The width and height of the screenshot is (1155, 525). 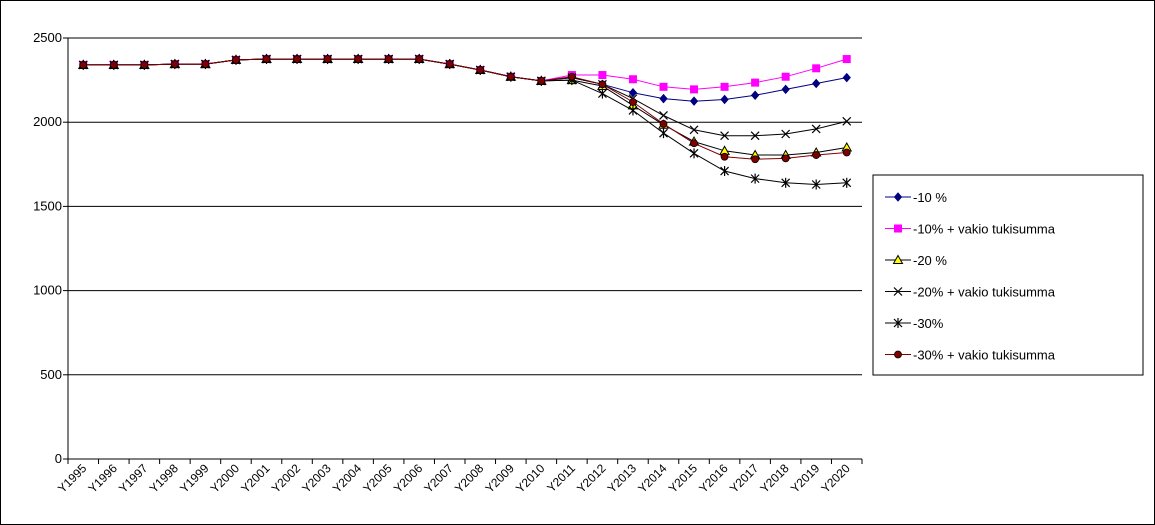 I want to click on legend-item: -20 %, so click(x=916, y=260).